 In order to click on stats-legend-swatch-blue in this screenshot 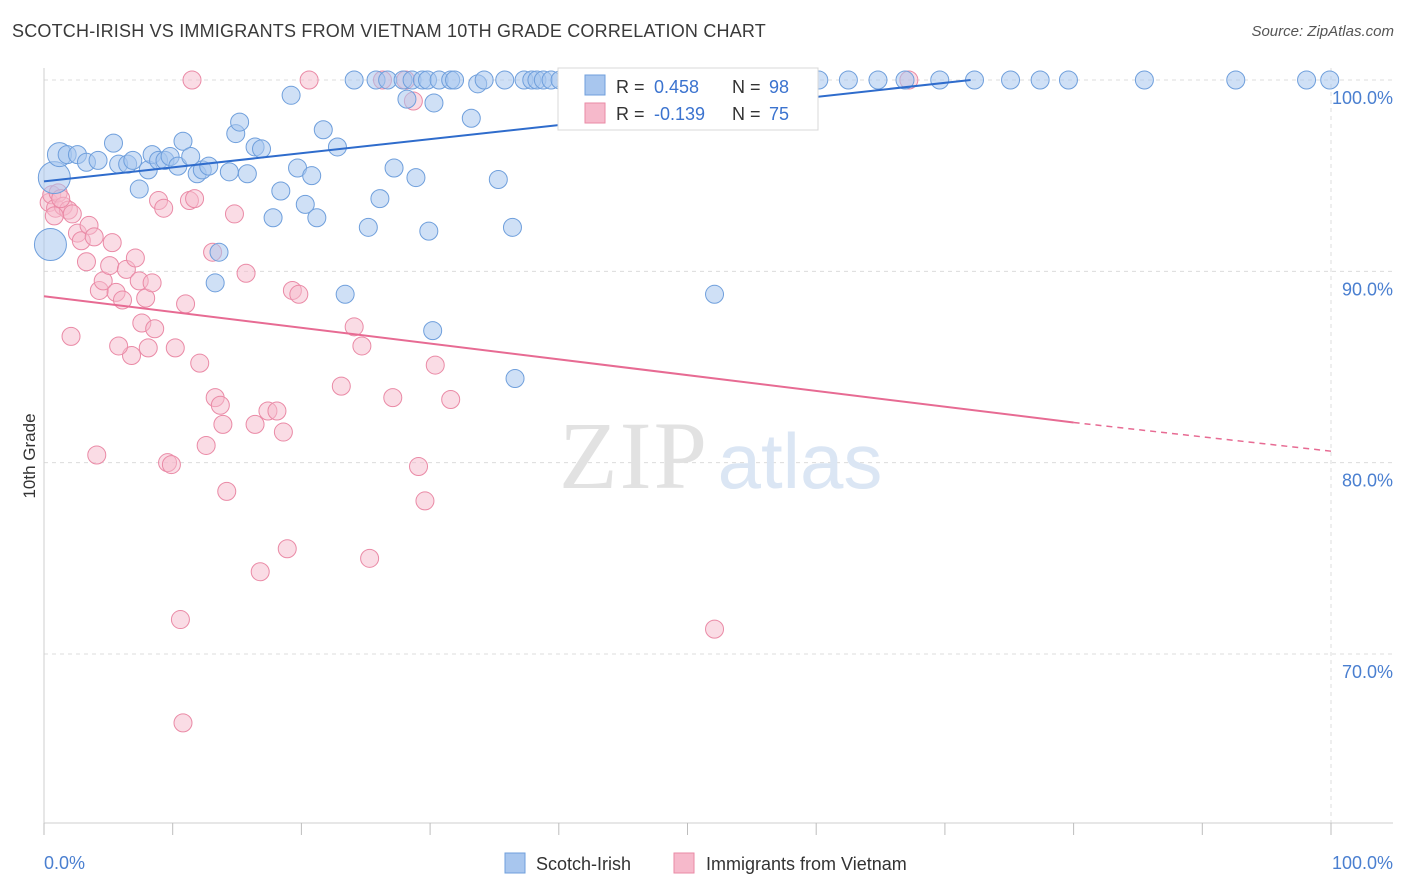, I will do `click(595, 85)`.